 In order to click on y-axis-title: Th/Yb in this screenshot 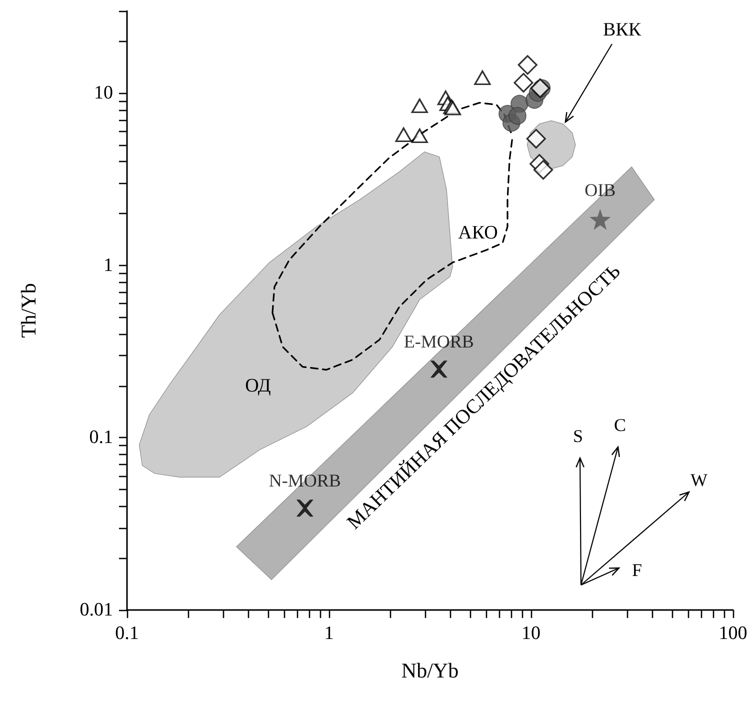, I will do `click(28, 310)`.